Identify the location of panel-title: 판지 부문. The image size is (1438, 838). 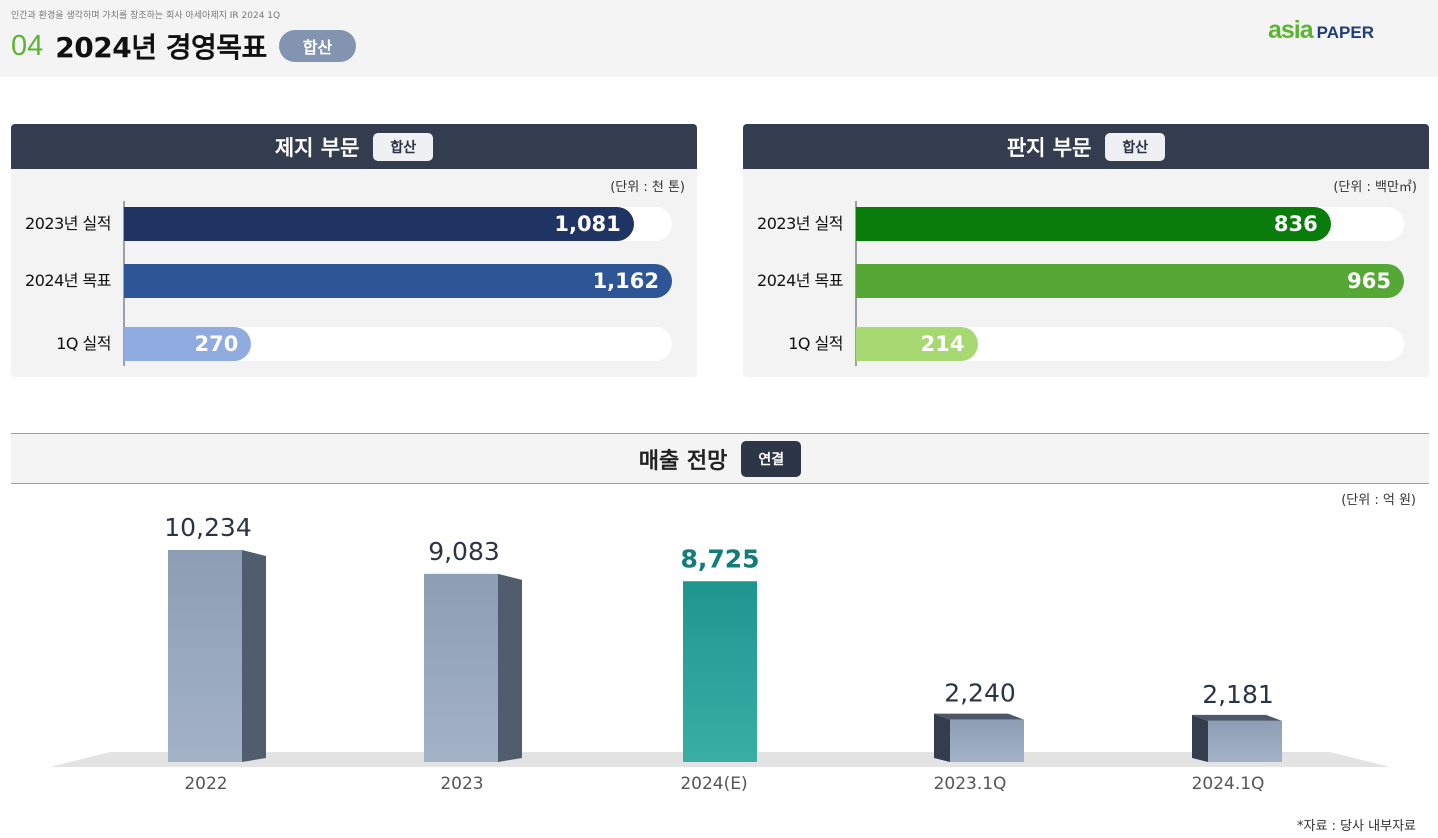
(1049, 147).